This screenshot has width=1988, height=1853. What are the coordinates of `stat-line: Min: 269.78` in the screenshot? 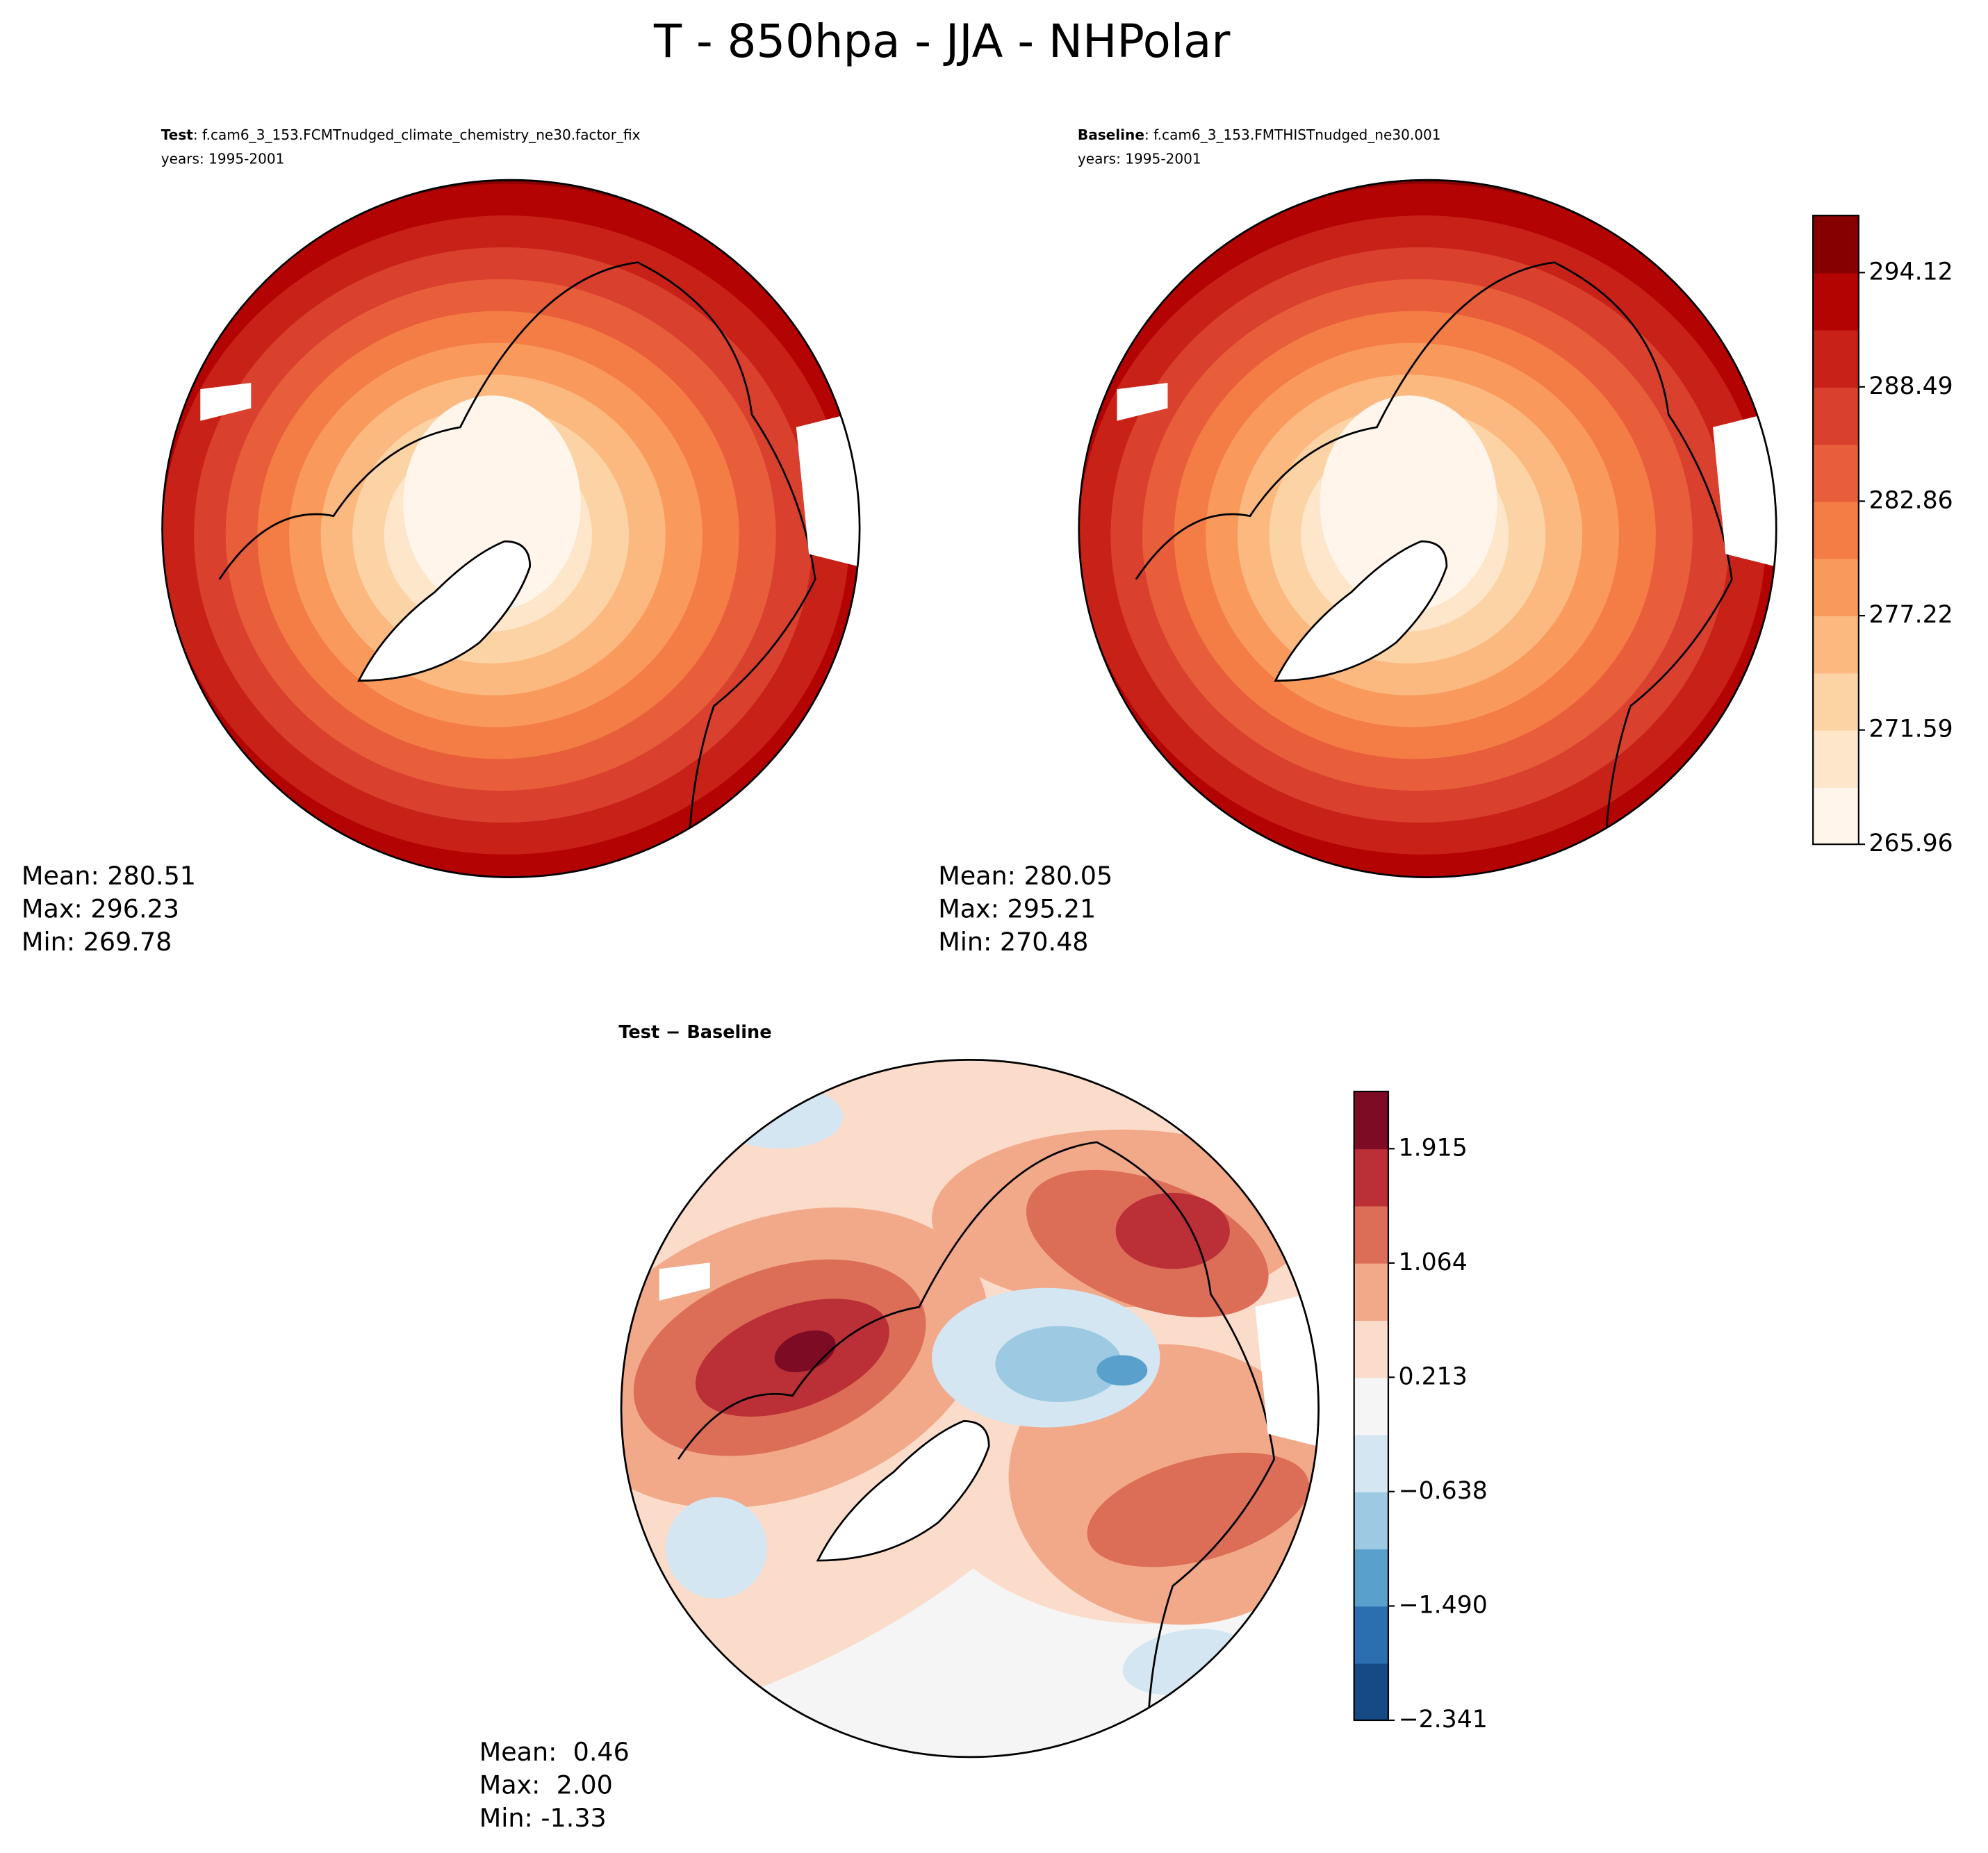 It's located at (97, 942).